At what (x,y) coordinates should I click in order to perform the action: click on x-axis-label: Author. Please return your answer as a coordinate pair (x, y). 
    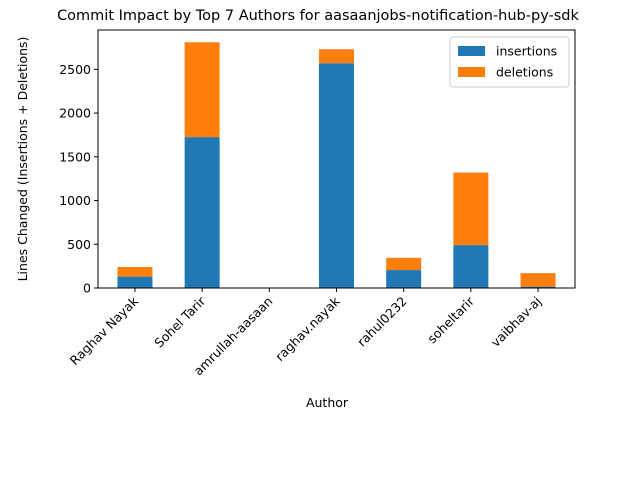
    Looking at the image, I should click on (327, 402).